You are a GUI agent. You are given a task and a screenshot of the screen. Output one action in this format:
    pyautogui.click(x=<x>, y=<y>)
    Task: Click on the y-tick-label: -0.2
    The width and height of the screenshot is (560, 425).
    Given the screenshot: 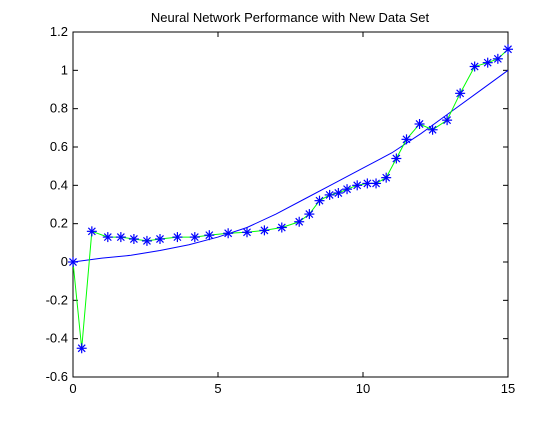 What is the action you would take?
    pyautogui.click(x=57, y=299)
    